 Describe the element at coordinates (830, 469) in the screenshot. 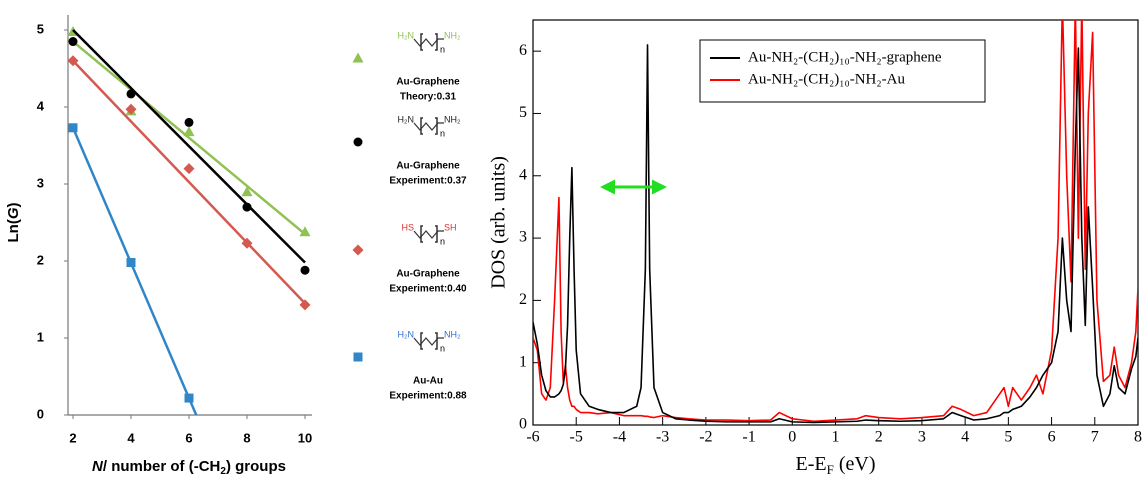

I see `x-label-part: F` at that location.